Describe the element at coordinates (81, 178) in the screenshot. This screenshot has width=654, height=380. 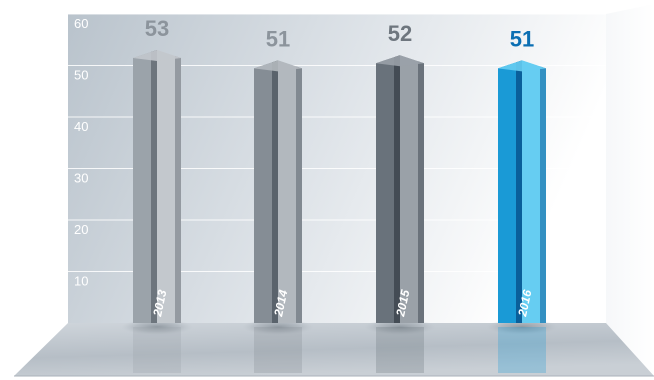
I see `y-tick-label: 30` at that location.